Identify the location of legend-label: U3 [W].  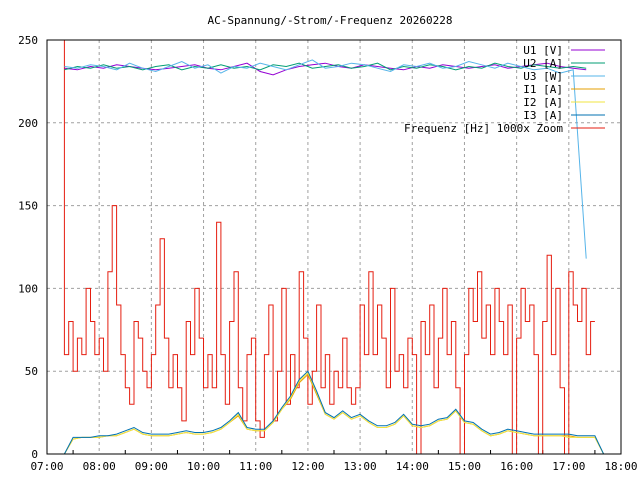
(543, 76).